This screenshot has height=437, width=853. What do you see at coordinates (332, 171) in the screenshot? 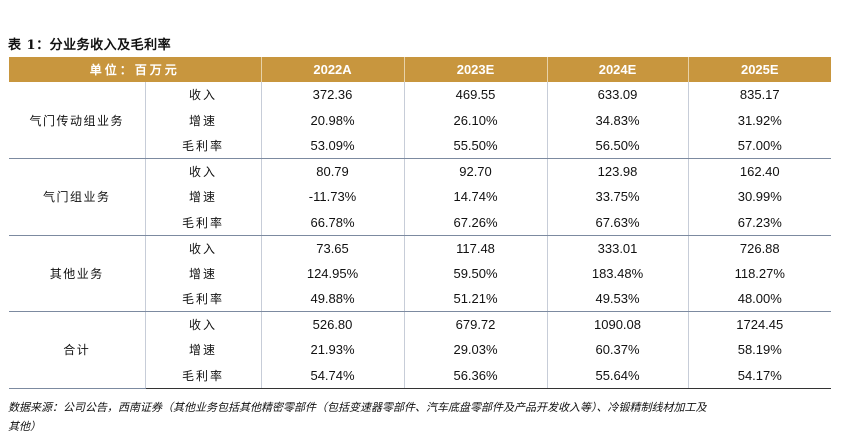
I see `value-cell: 80.79` at bounding box center [332, 171].